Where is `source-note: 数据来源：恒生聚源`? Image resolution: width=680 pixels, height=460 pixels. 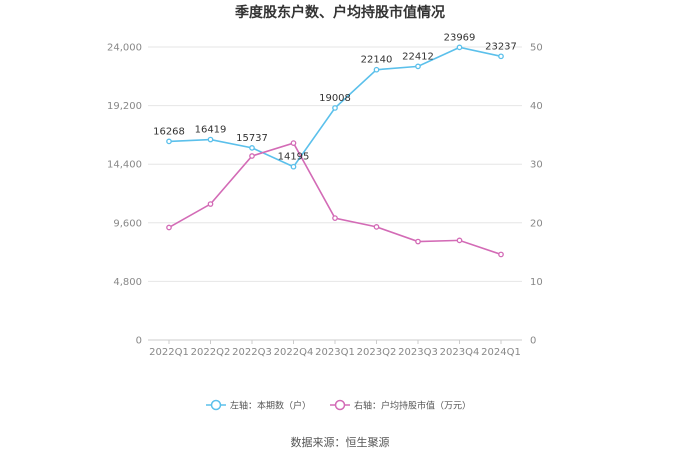 source-note: 数据来源：恒生聚源 is located at coordinates (340, 442).